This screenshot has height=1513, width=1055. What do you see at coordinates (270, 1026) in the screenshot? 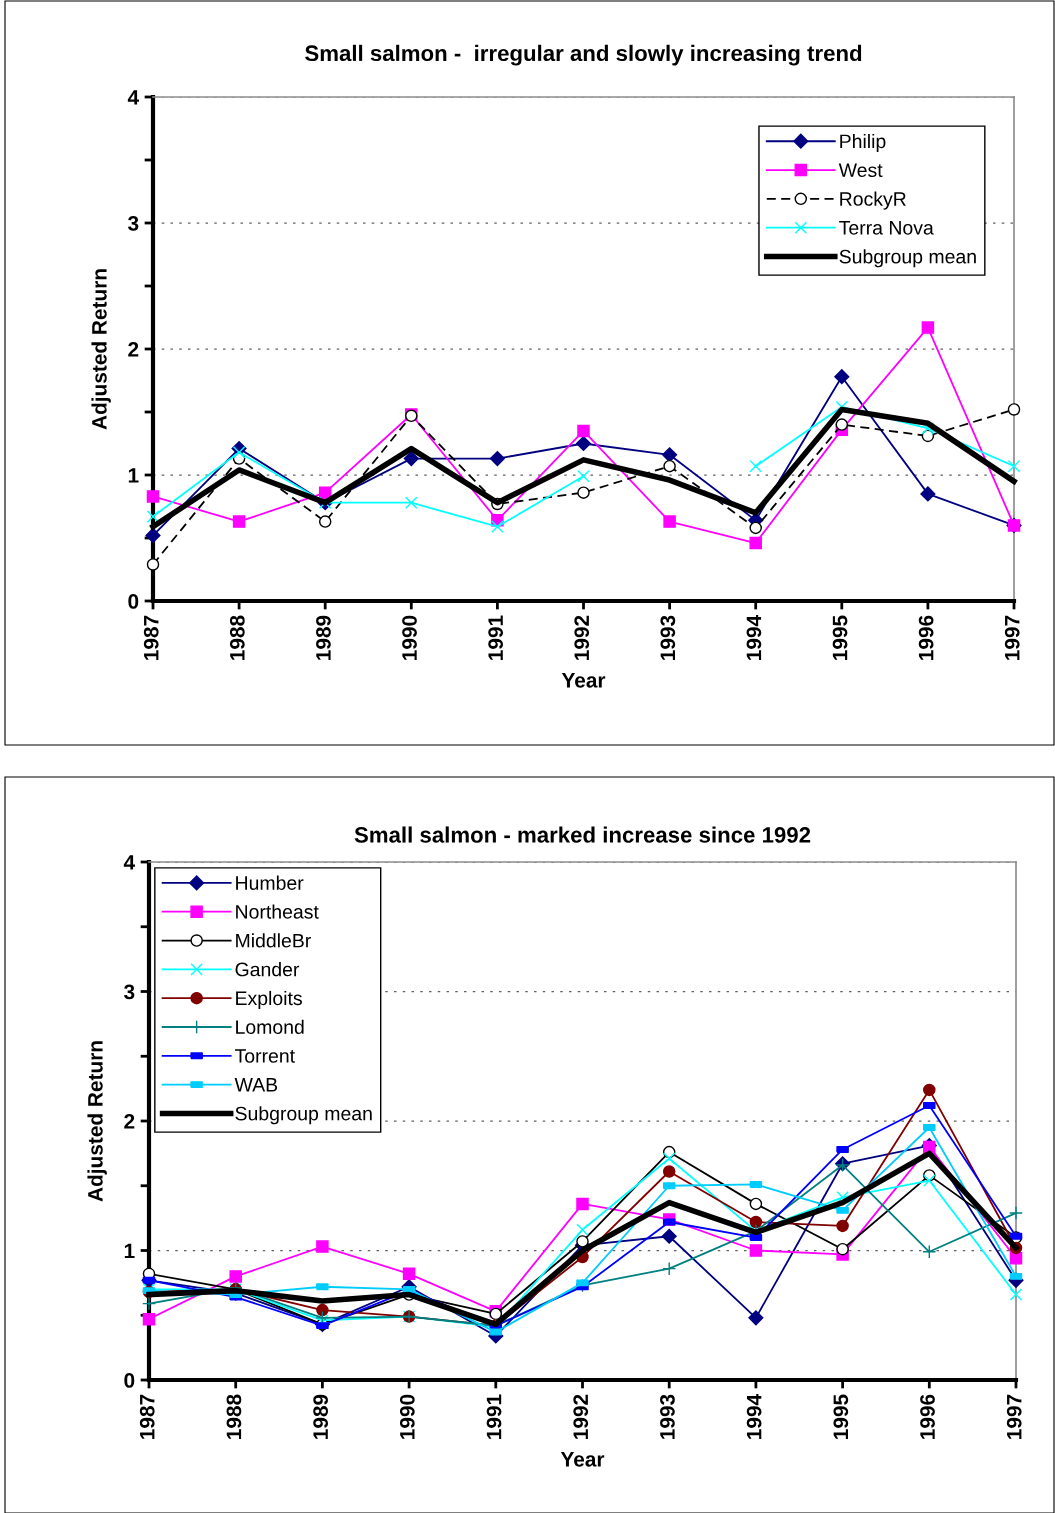
I see `legend-label: Lomond` at bounding box center [270, 1026].